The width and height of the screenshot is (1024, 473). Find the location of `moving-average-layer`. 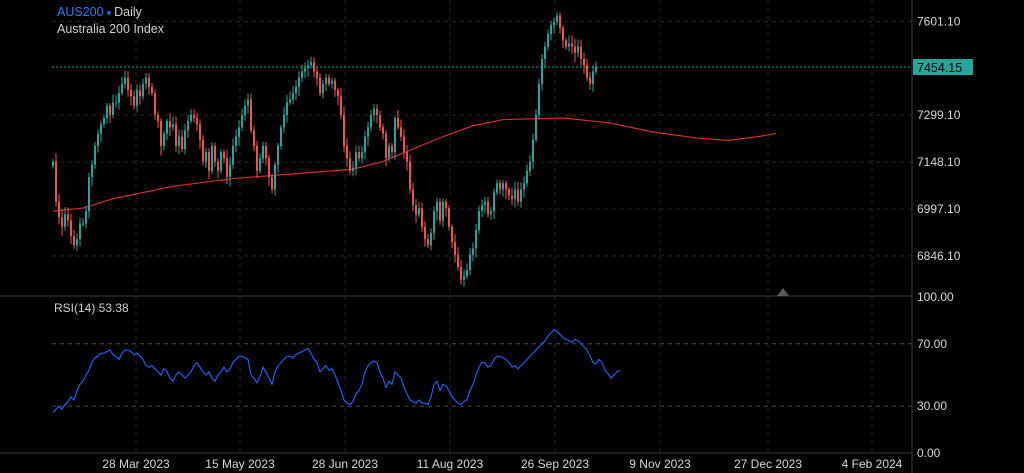

moving-average-layer is located at coordinates (414, 164).